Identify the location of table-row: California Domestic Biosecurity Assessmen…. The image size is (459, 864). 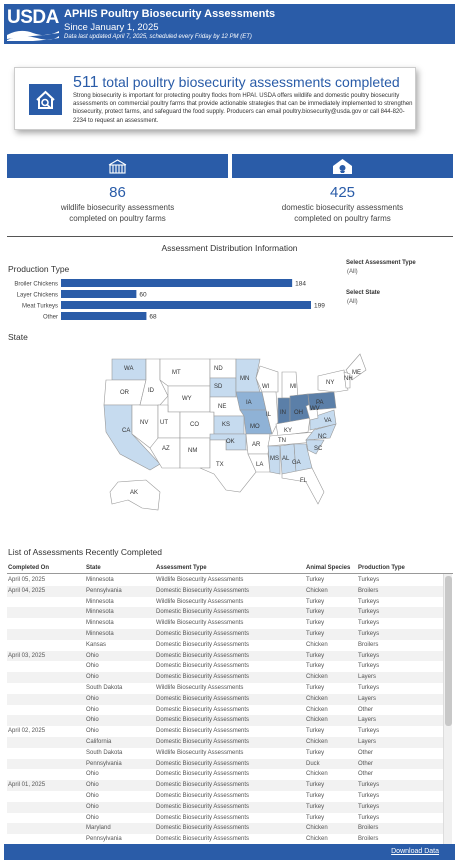
(227, 742).